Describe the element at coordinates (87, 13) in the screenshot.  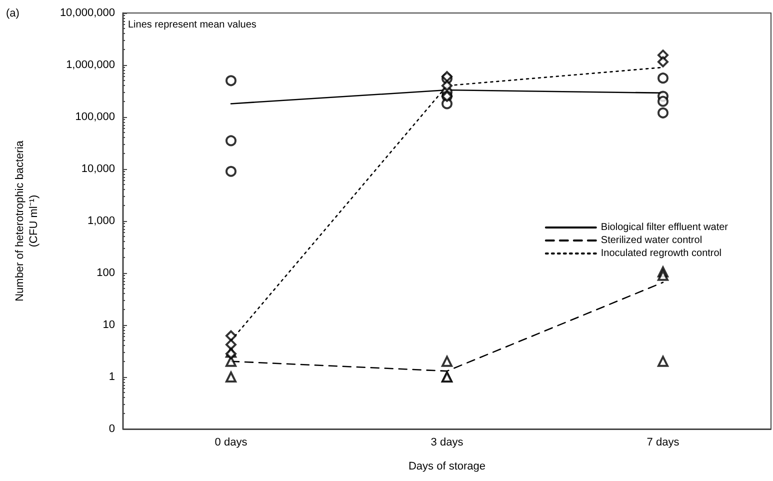
I see `y-tick-label: 10,000,000` at that location.